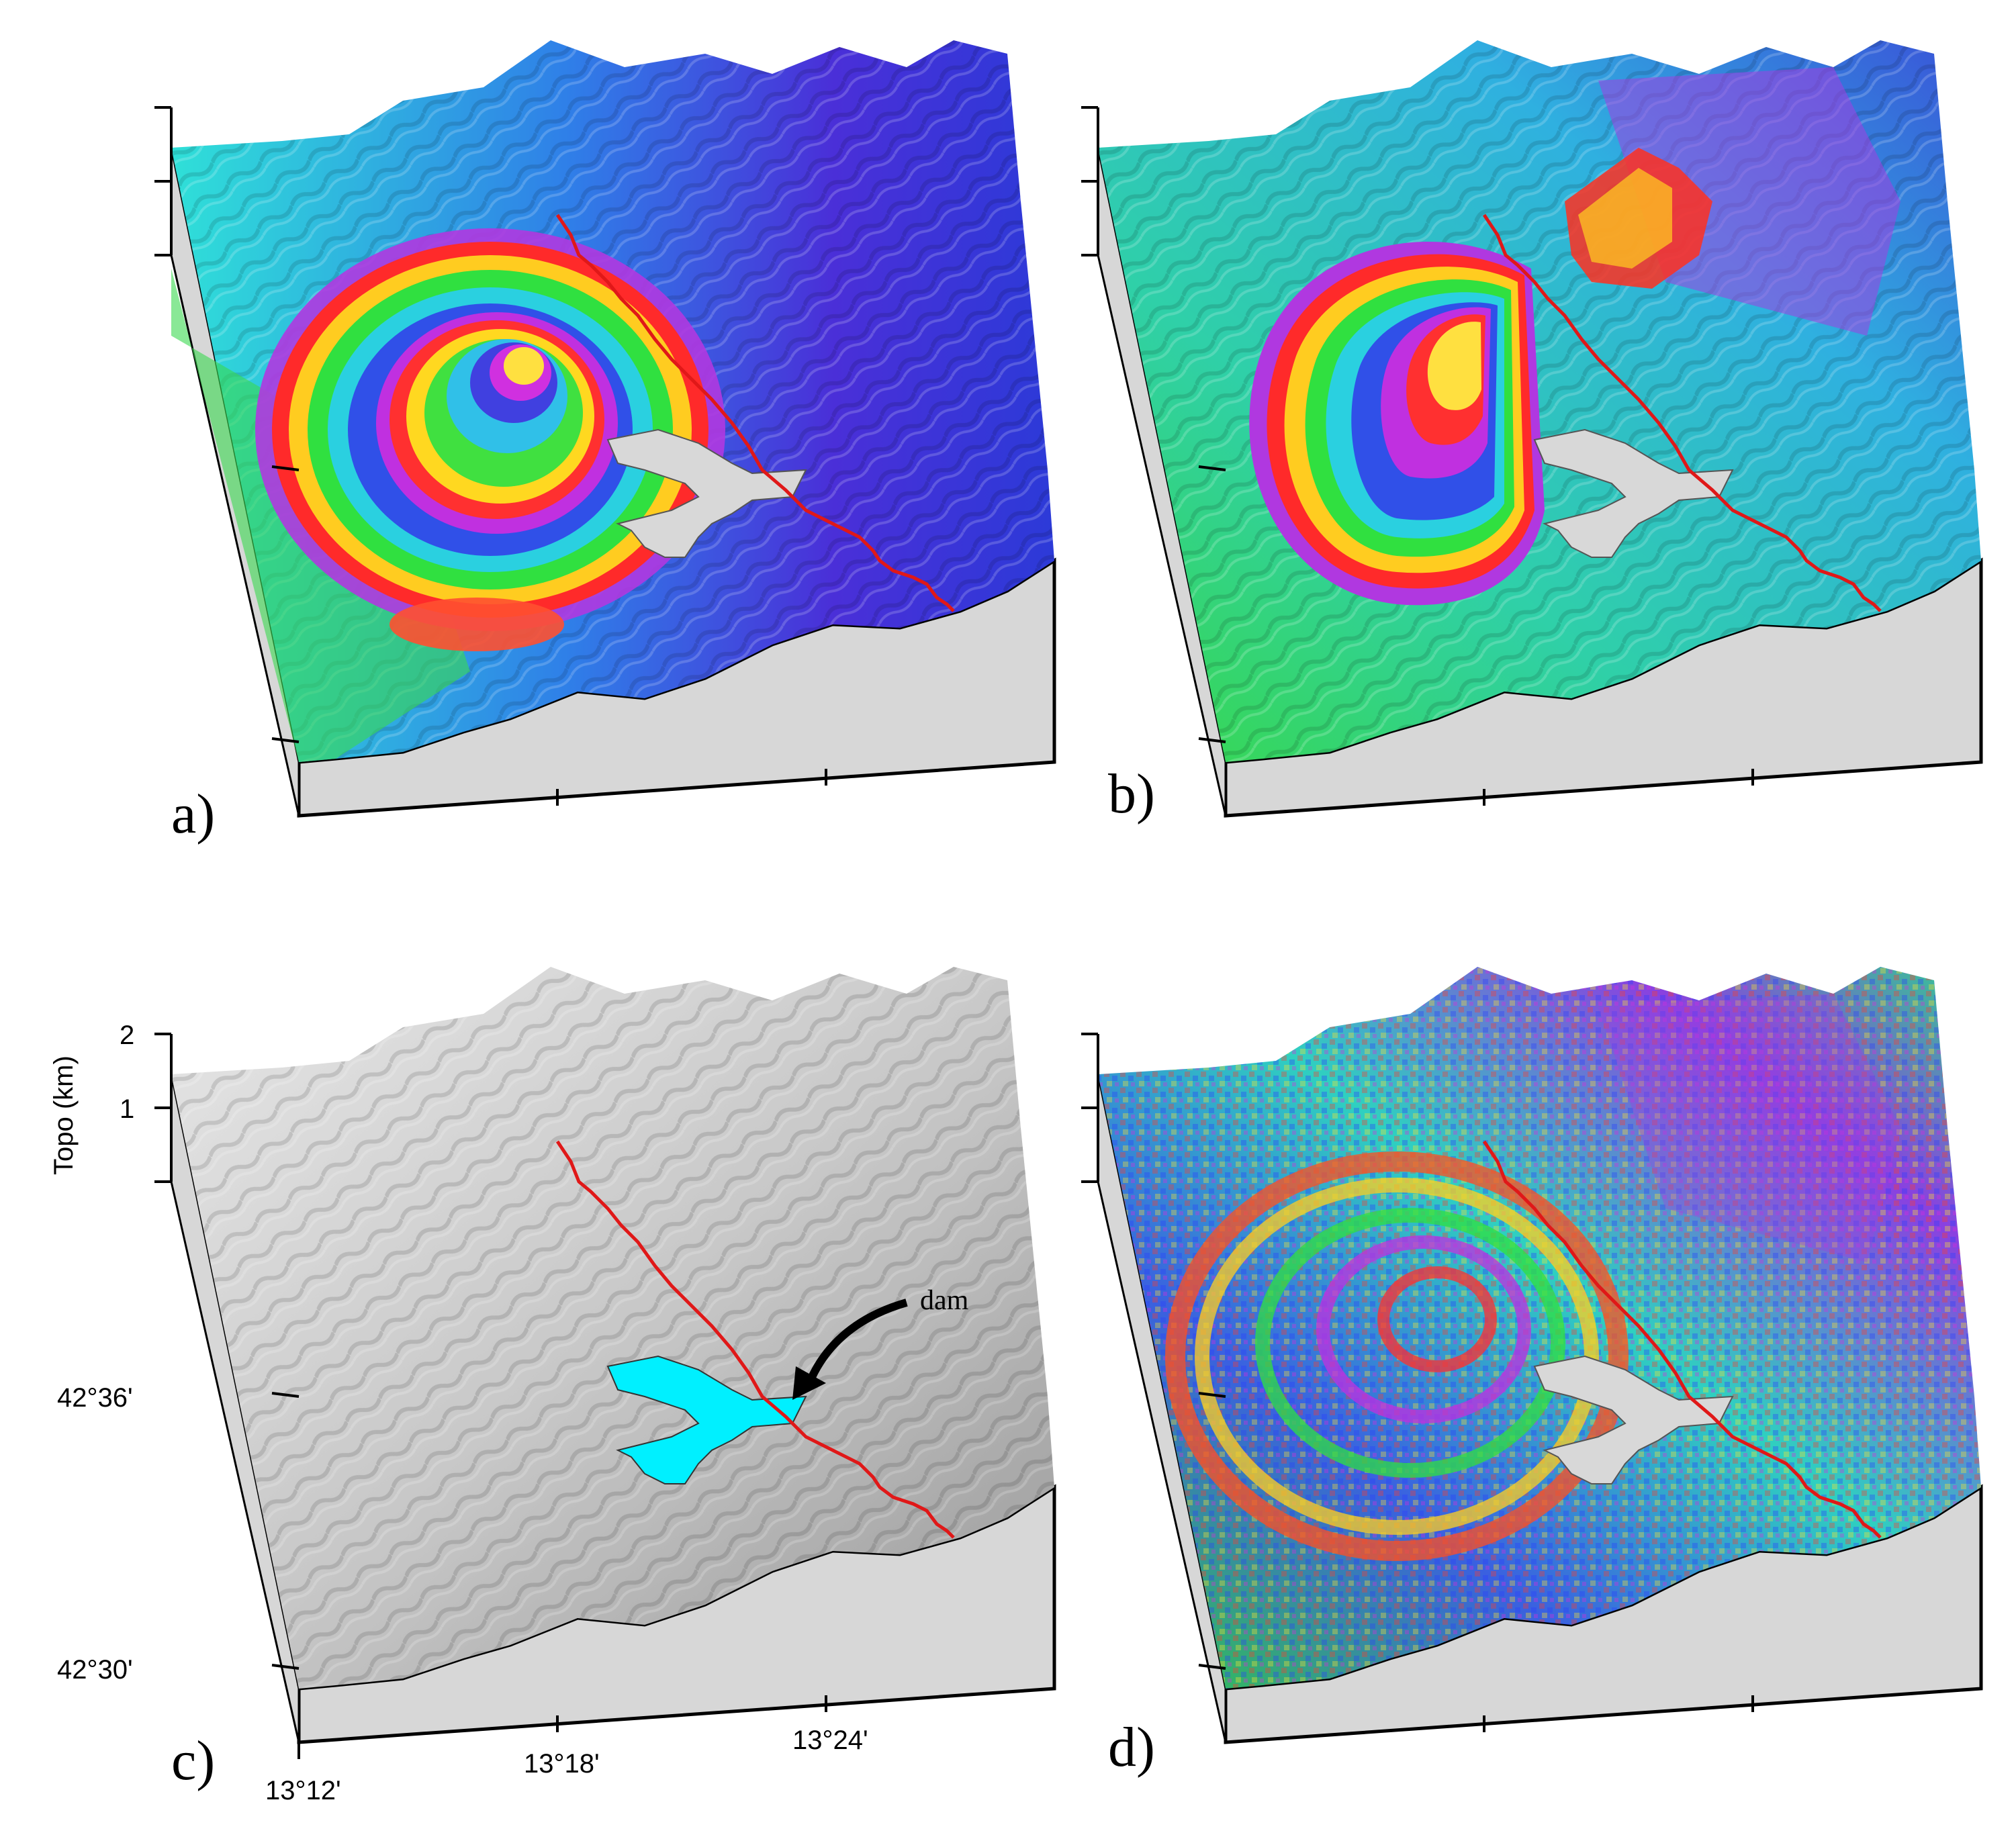 The width and height of the screenshot is (2016, 1841). Describe the element at coordinates (809, 1383) in the screenshot. I see `dam-arrowhead` at that location.